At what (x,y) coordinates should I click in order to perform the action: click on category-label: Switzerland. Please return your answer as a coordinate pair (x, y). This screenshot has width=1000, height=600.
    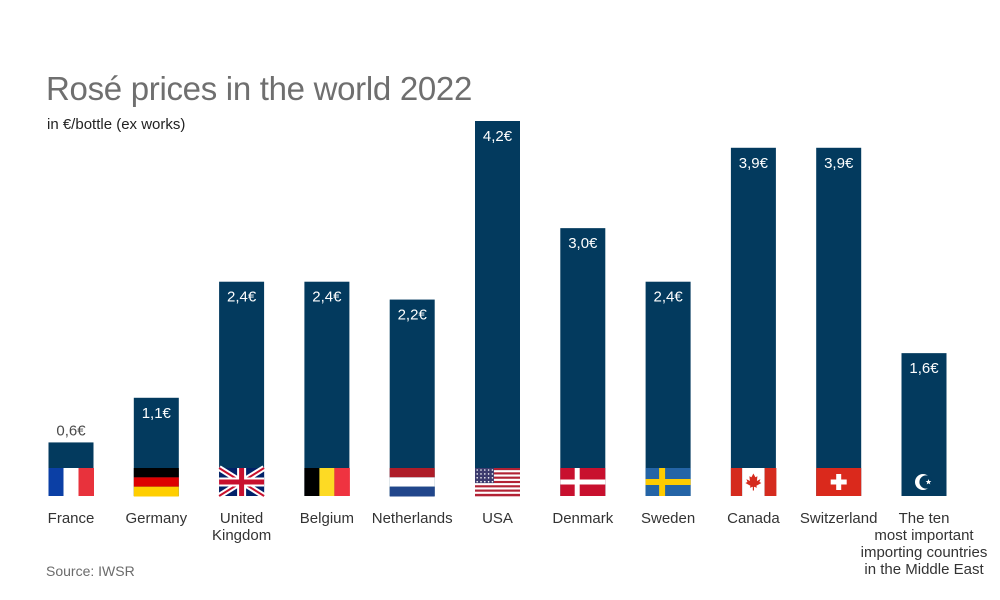
    Looking at the image, I should click on (839, 518).